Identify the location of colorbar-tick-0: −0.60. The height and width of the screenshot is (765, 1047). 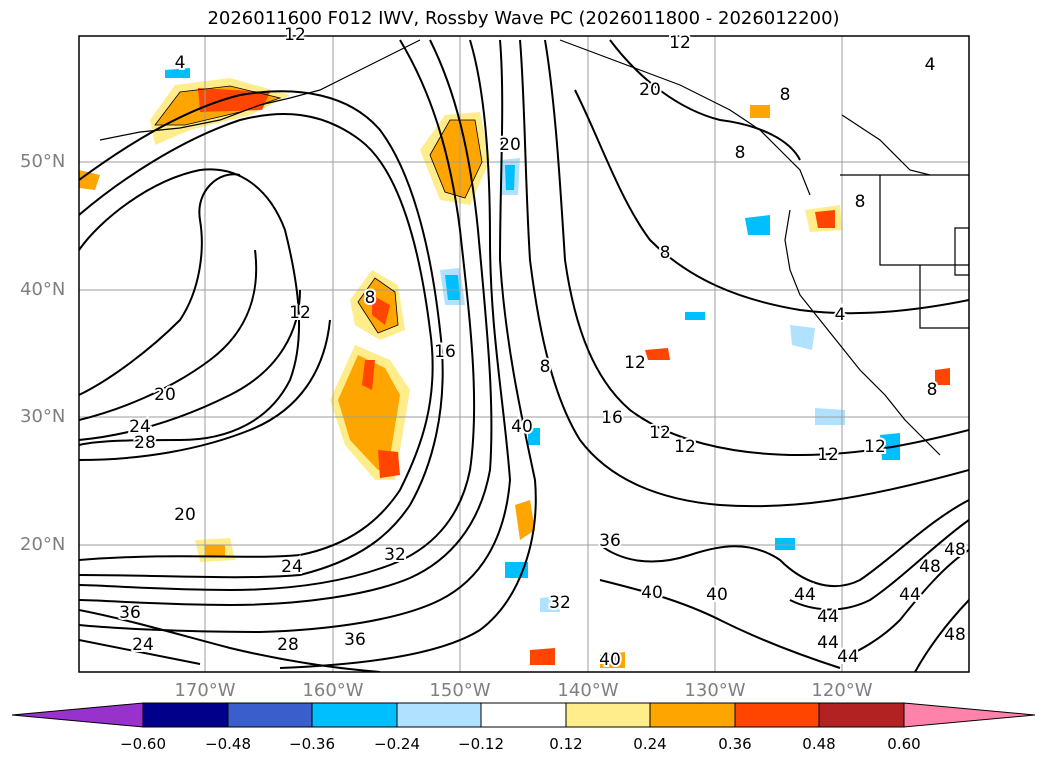
(143, 744).